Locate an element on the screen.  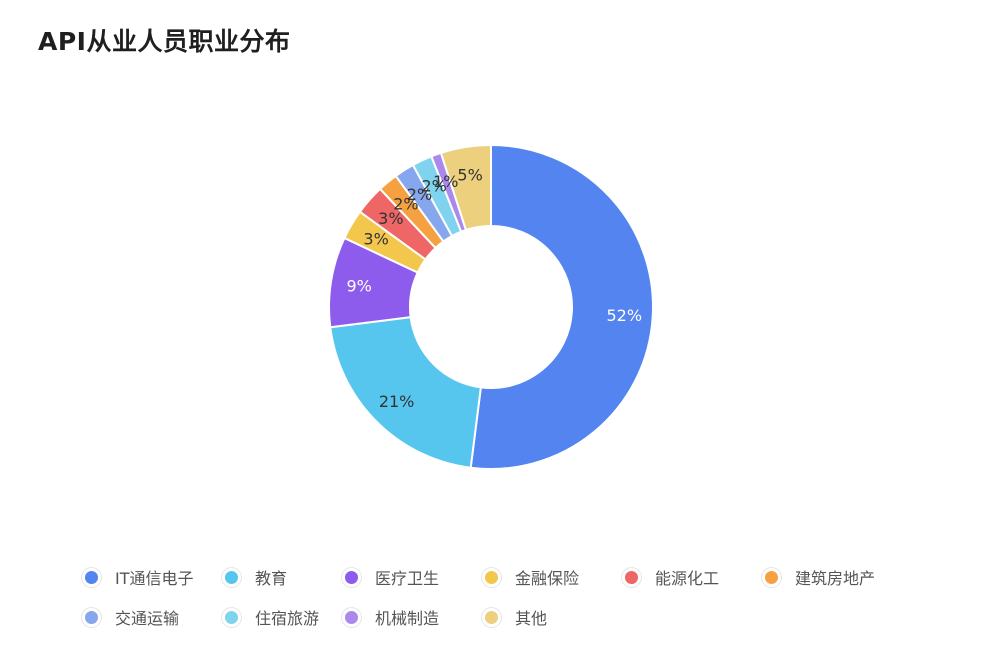
legend-item: 建筑房地产 is located at coordinates (818, 577).